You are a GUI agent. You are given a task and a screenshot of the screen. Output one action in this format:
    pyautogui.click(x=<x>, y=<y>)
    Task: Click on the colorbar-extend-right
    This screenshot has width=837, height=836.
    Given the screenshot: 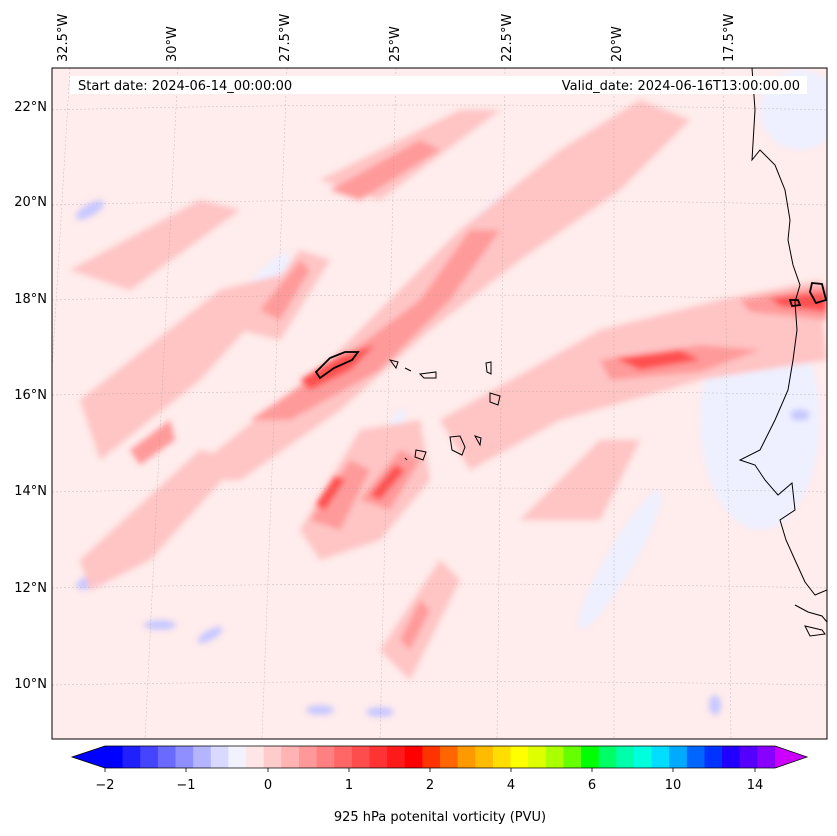 What is the action you would take?
    pyautogui.click(x=791, y=757)
    